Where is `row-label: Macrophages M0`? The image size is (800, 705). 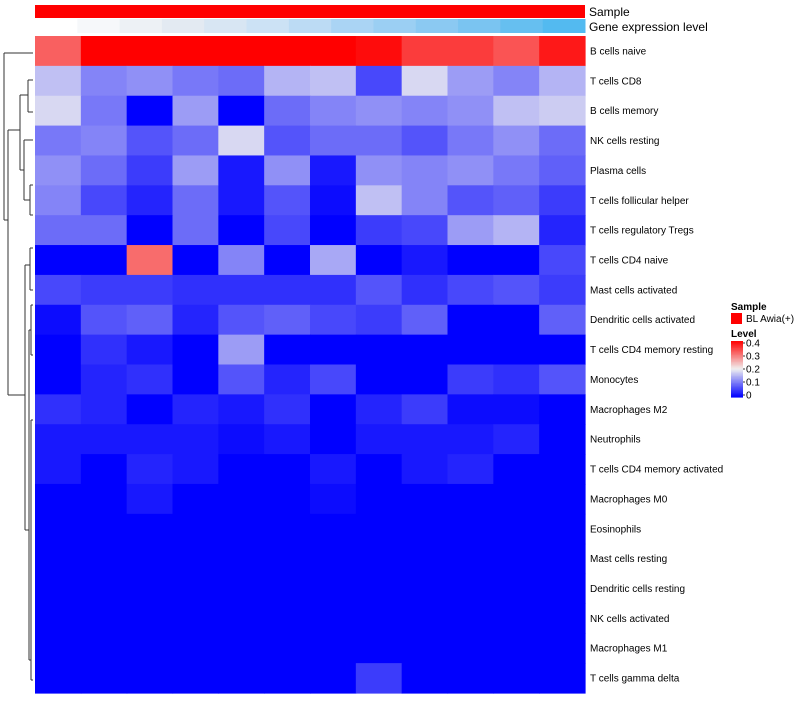 row-label: Macrophages M0 is located at coordinates (629, 499).